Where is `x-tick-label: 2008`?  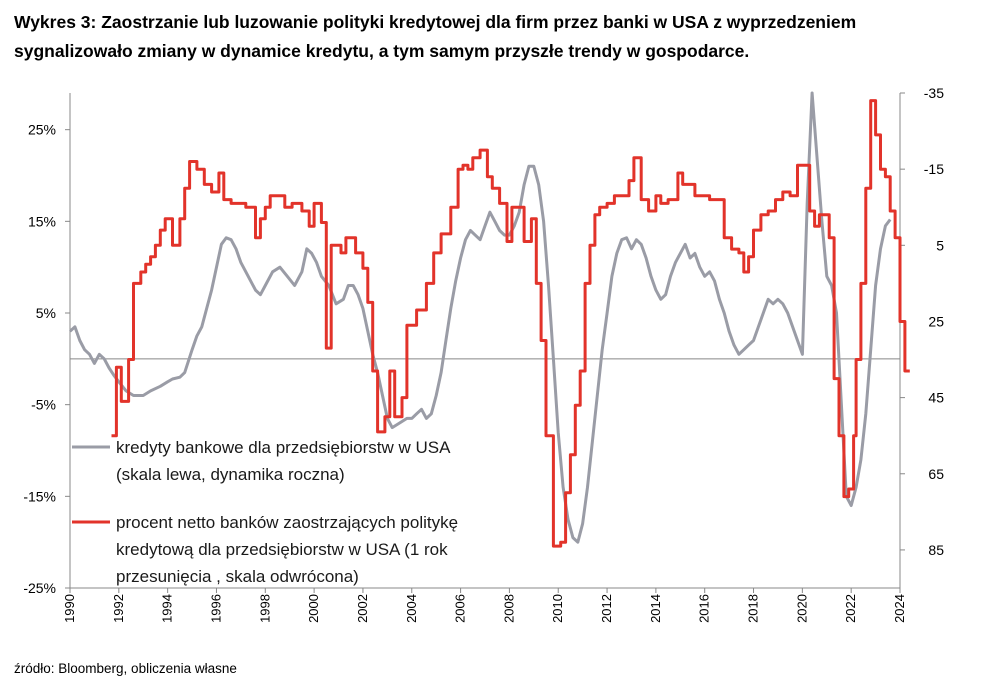 x-tick-label: 2008 is located at coordinates (508, 608).